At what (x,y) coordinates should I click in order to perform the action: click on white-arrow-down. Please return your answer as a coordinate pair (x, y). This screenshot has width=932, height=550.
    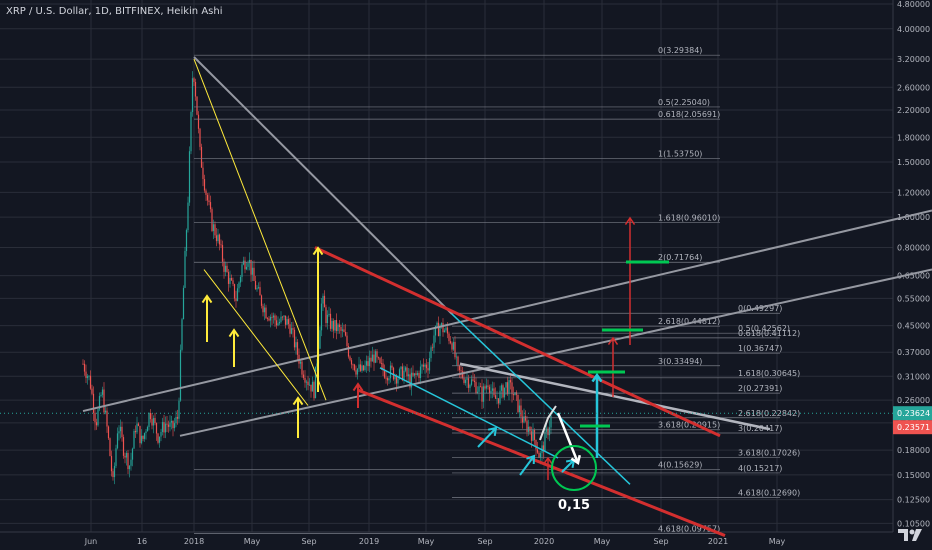
    Looking at the image, I should click on (568, 439).